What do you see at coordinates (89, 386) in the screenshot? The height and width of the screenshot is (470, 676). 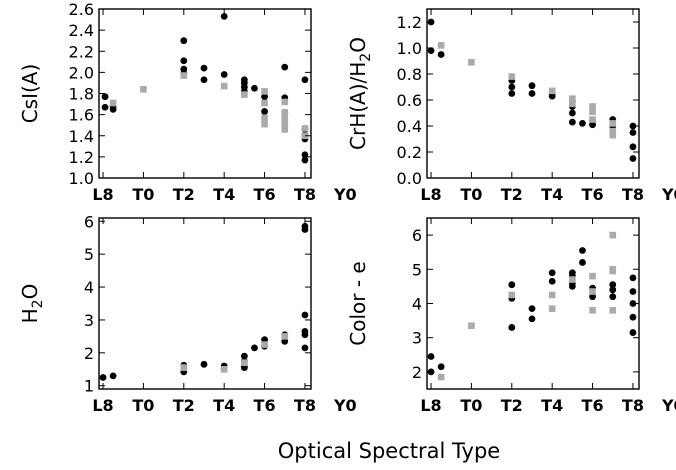 I see `panel-3-ytick-label: 1` at bounding box center [89, 386].